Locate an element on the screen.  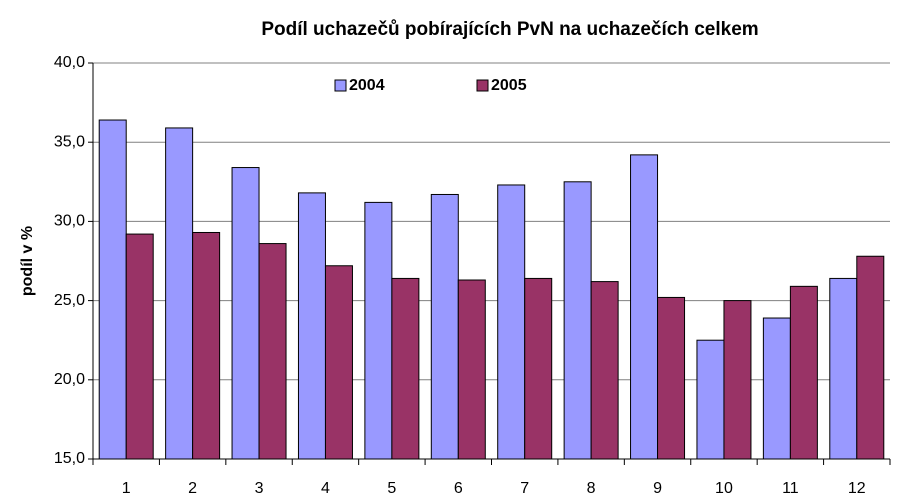
y-tick-label: 25,0 is located at coordinates (69, 300).